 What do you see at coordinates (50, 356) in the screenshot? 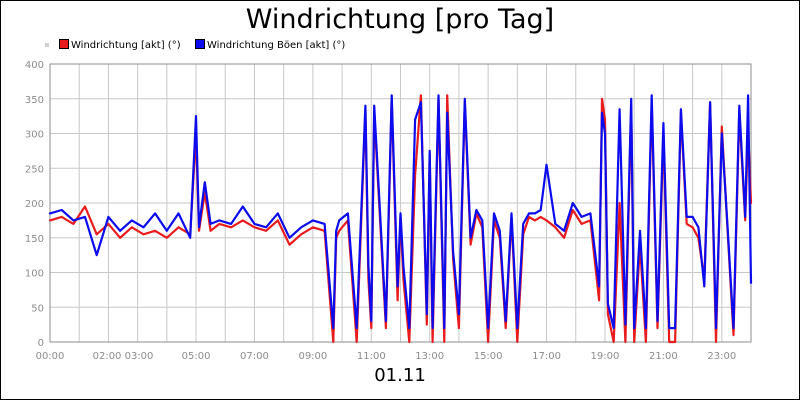
I see `x-tick-label: 00:00` at bounding box center [50, 356].